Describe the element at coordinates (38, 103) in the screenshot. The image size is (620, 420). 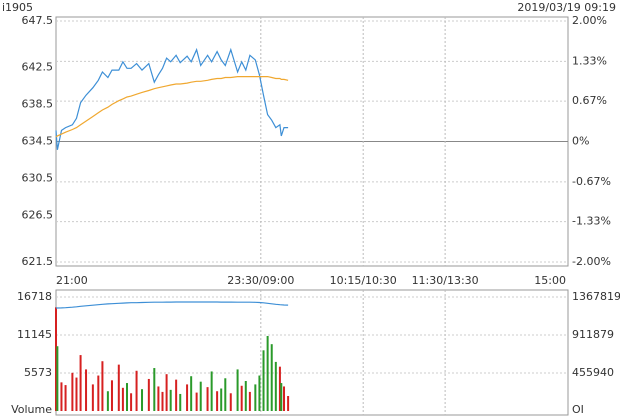
I see `y-tick-label: 638.5` at that location.